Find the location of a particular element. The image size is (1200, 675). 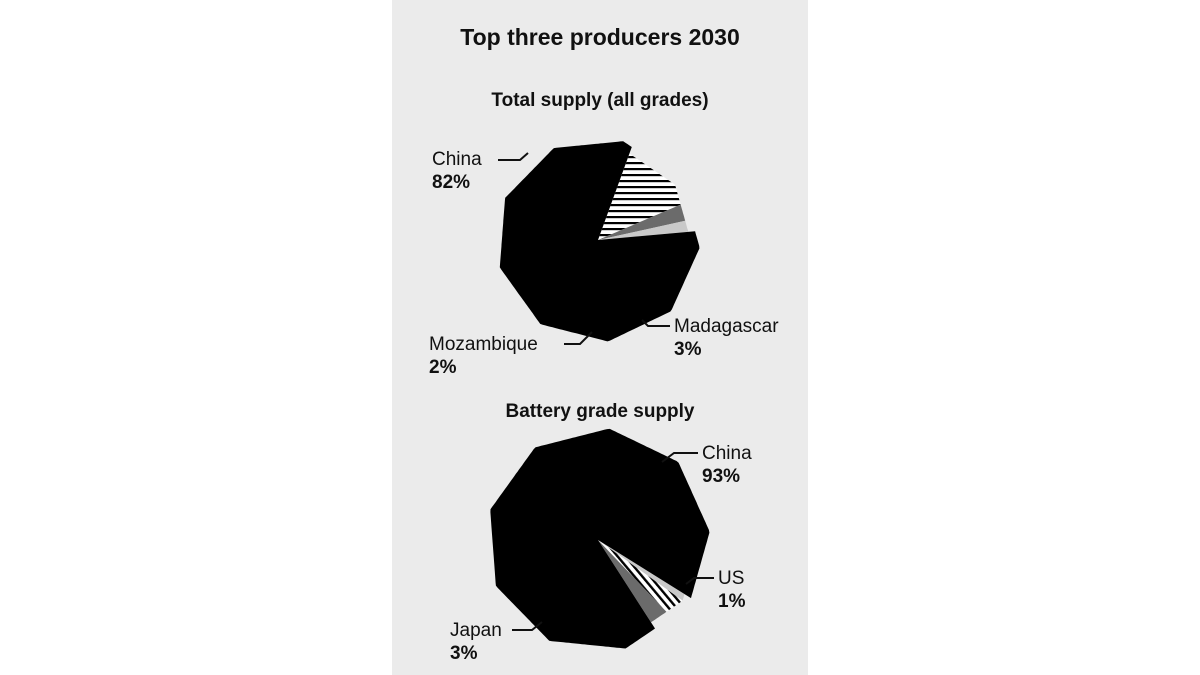

pie-slice-us is located at coordinates (641, 570).